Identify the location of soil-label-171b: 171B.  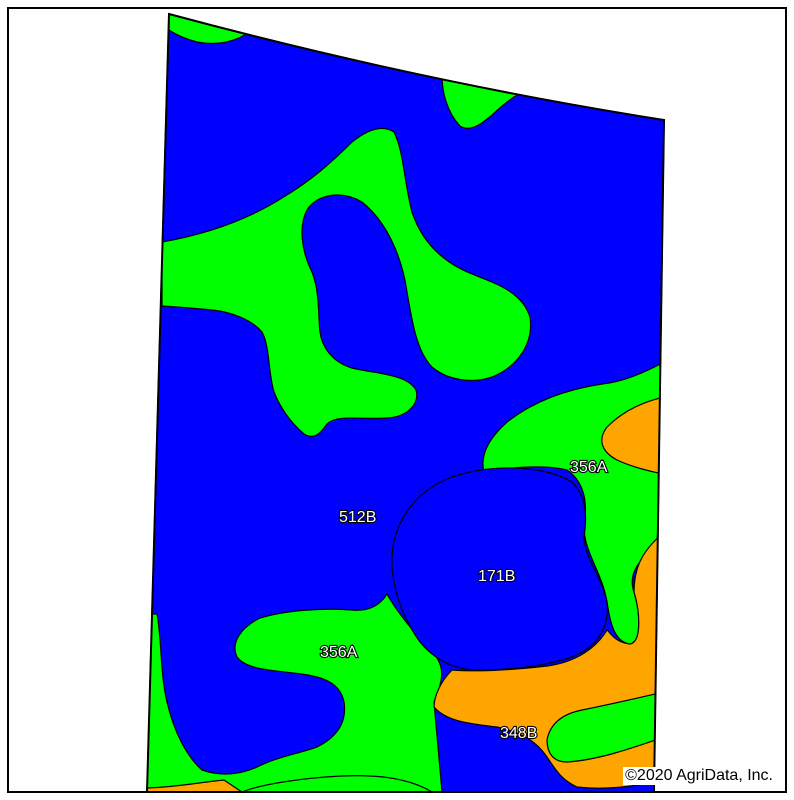
(496, 576).